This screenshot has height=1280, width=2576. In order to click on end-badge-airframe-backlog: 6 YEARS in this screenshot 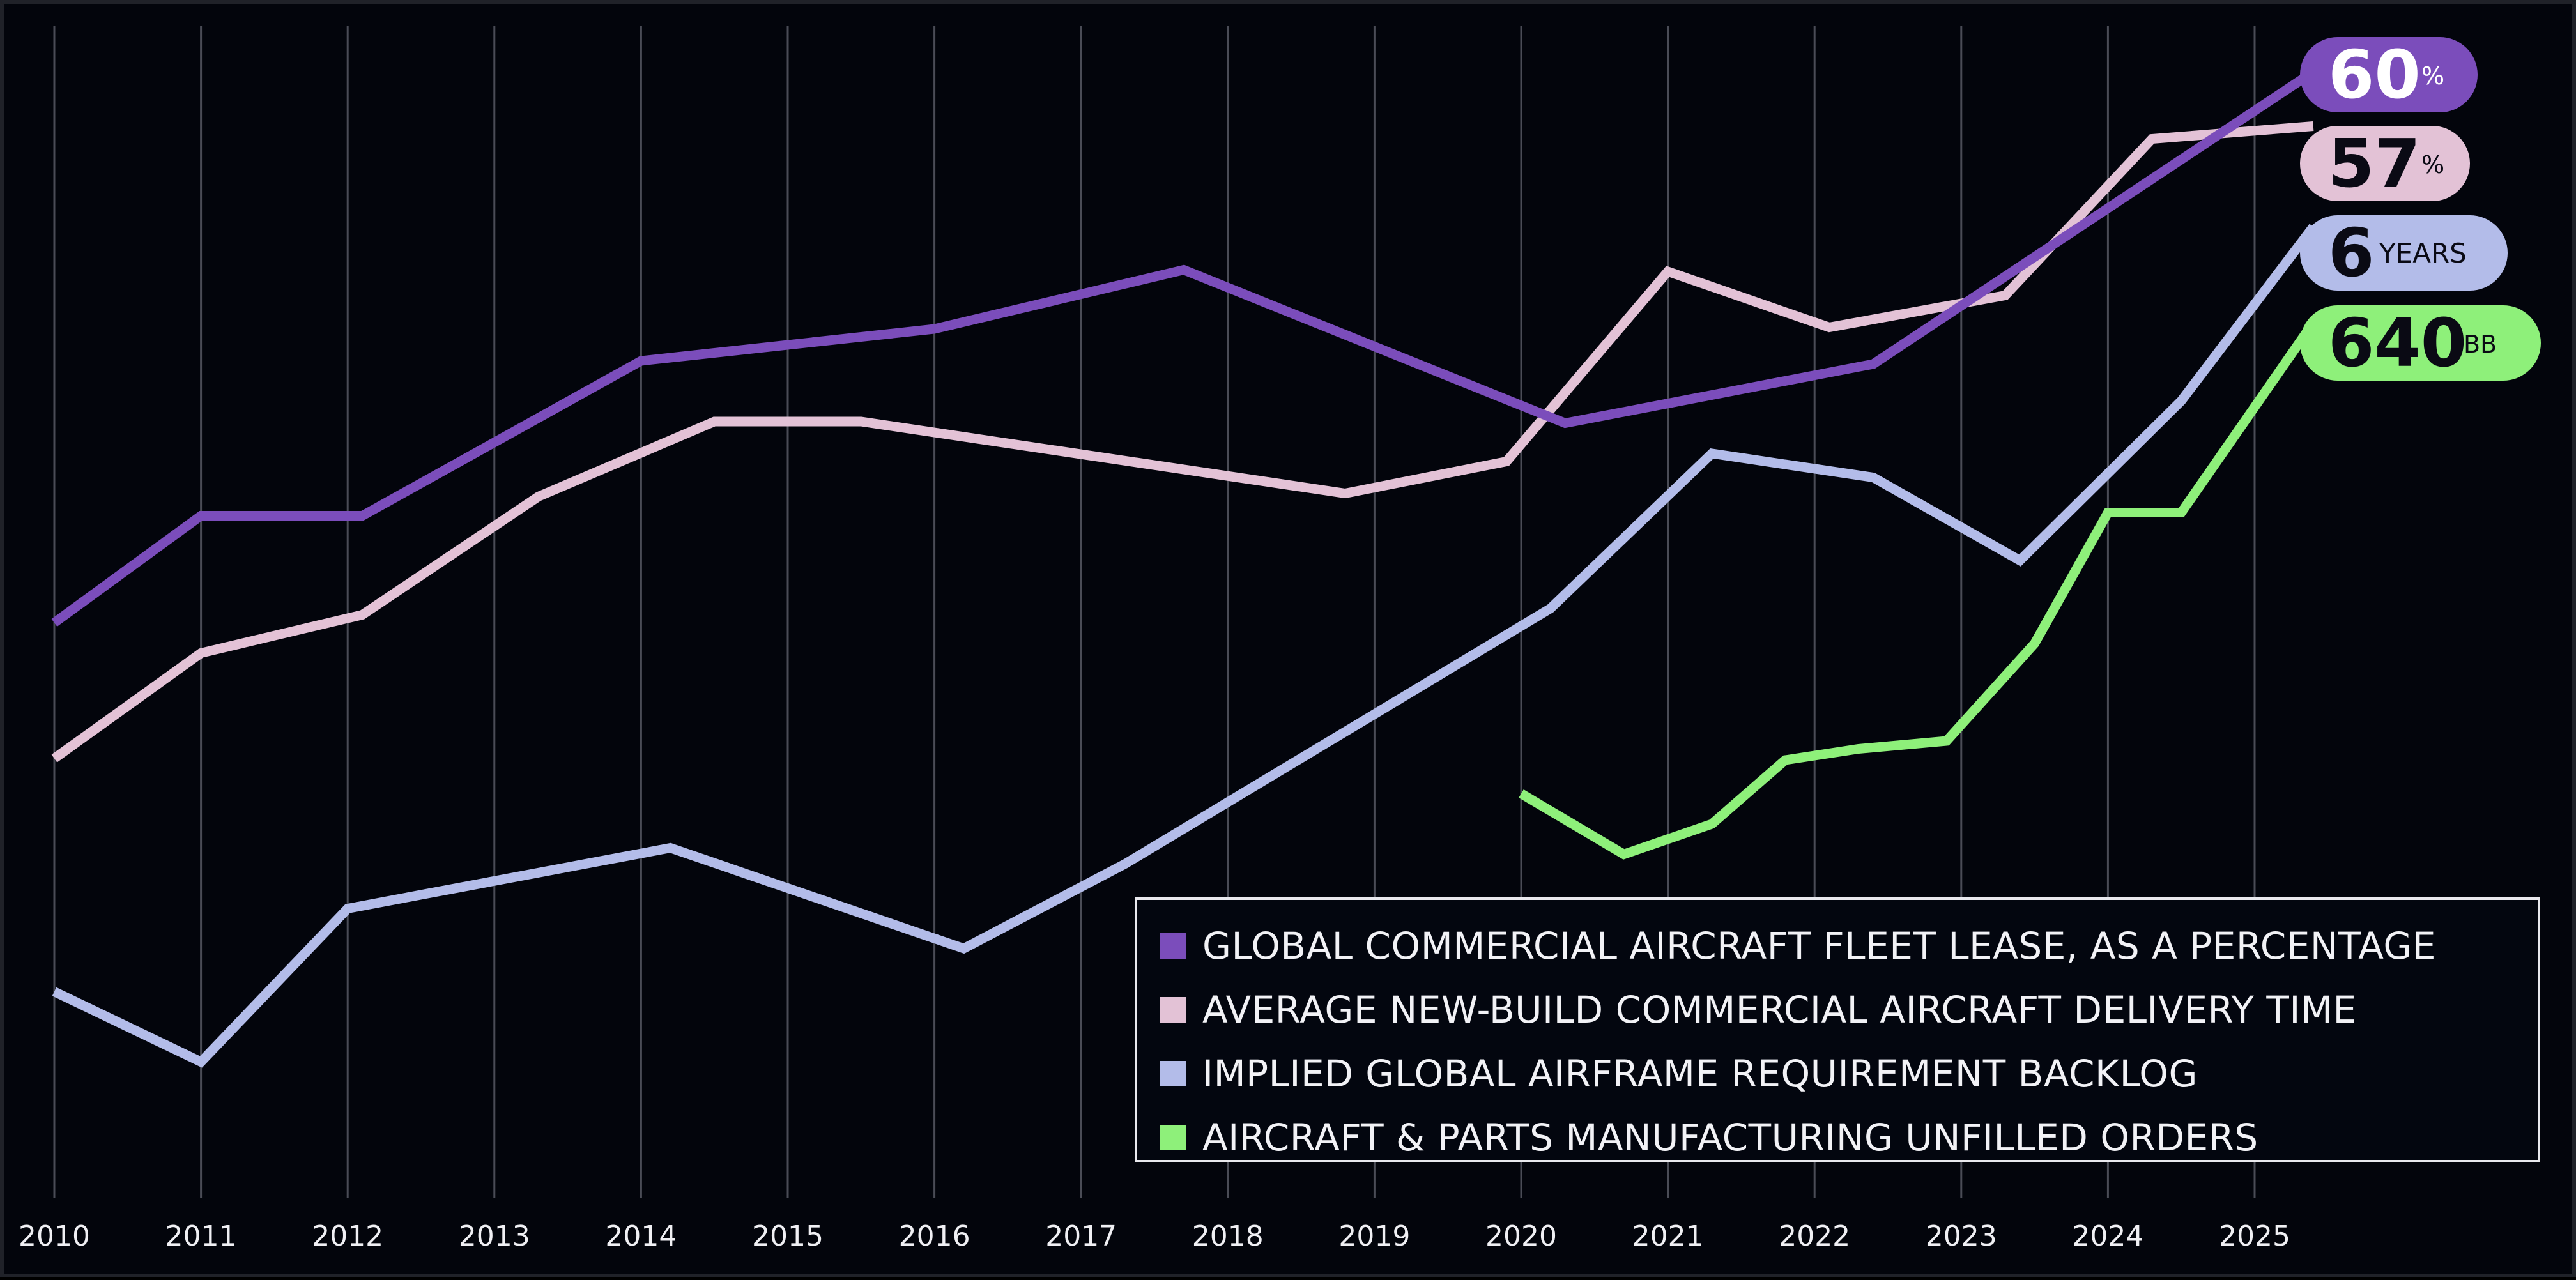, I will do `click(2404, 253)`.